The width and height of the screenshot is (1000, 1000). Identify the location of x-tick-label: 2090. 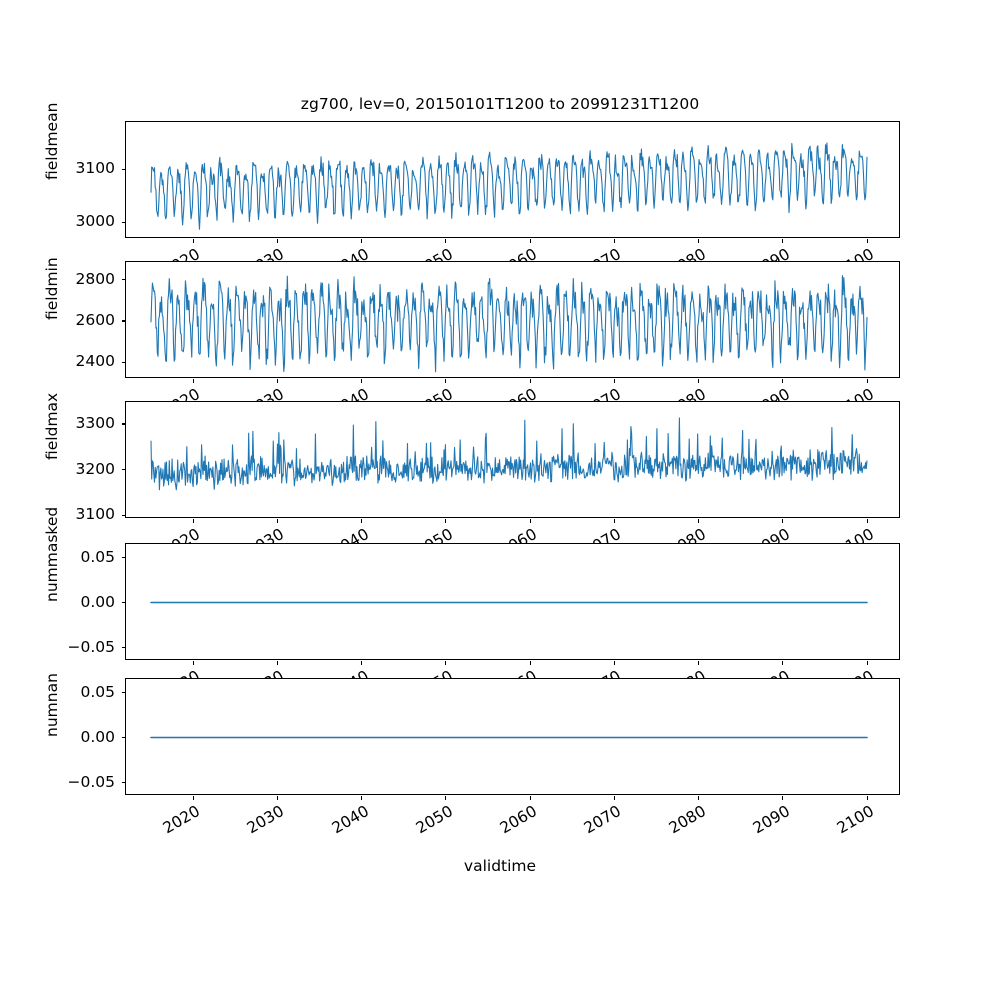
(771, 820).